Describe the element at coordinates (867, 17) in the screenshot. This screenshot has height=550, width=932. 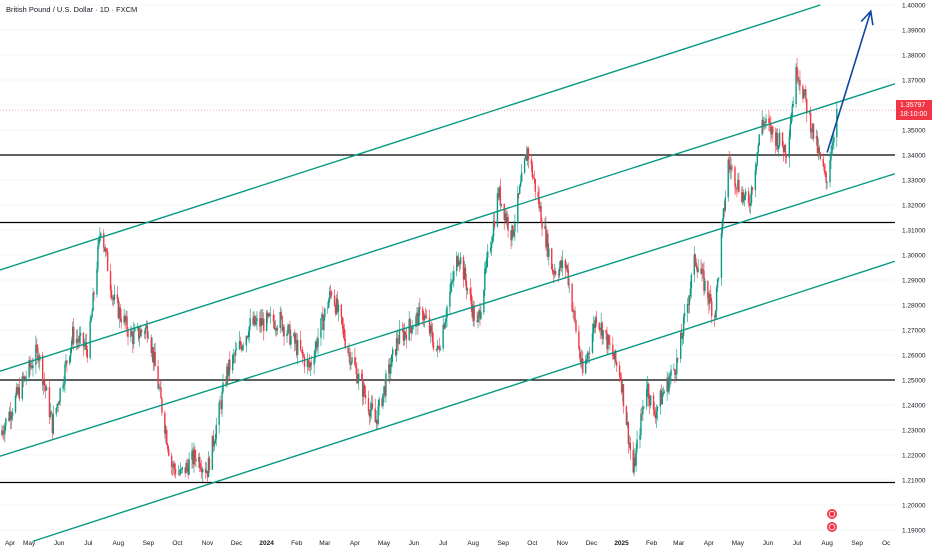
I see `projection-arrow-head` at that location.